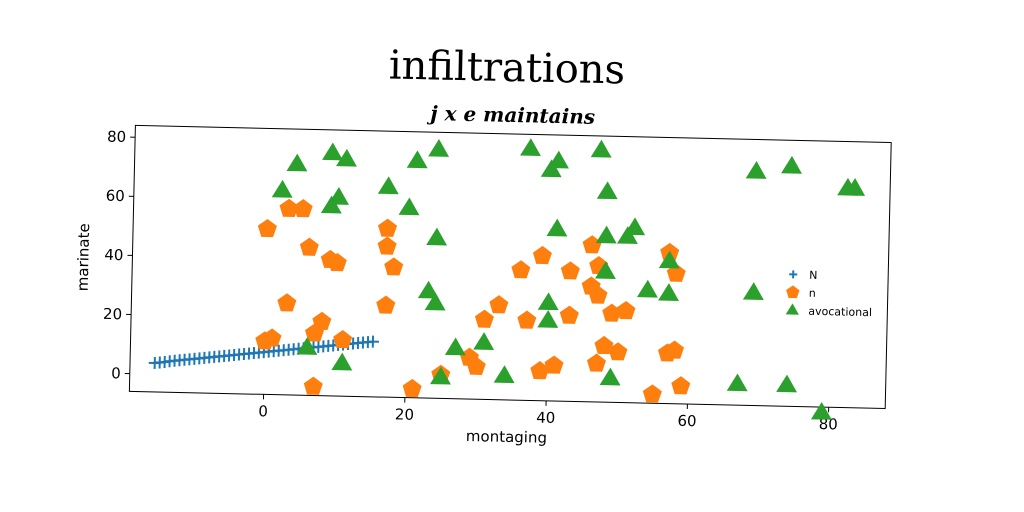 The height and width of the screenshot is (512, 1024). What do you see at coordinates (510, 115) in the screenshot?
I see `chart-title: j x e maintains` at bounding box center [510, 115].